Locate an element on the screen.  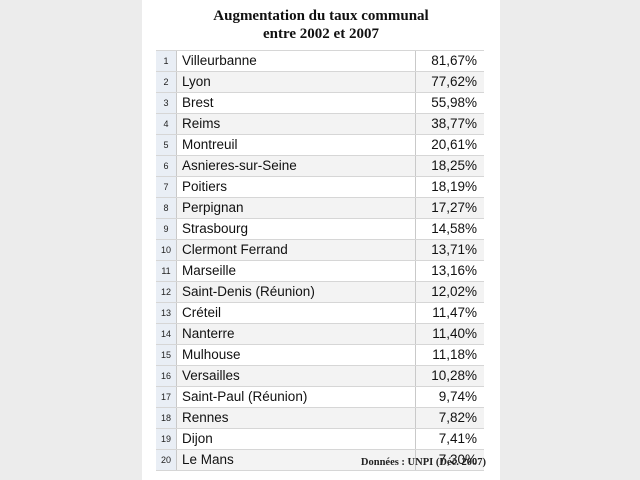
table-row: 12 Saint-Denis (Réunion) 12,02% is located at coordinates (320, 292).